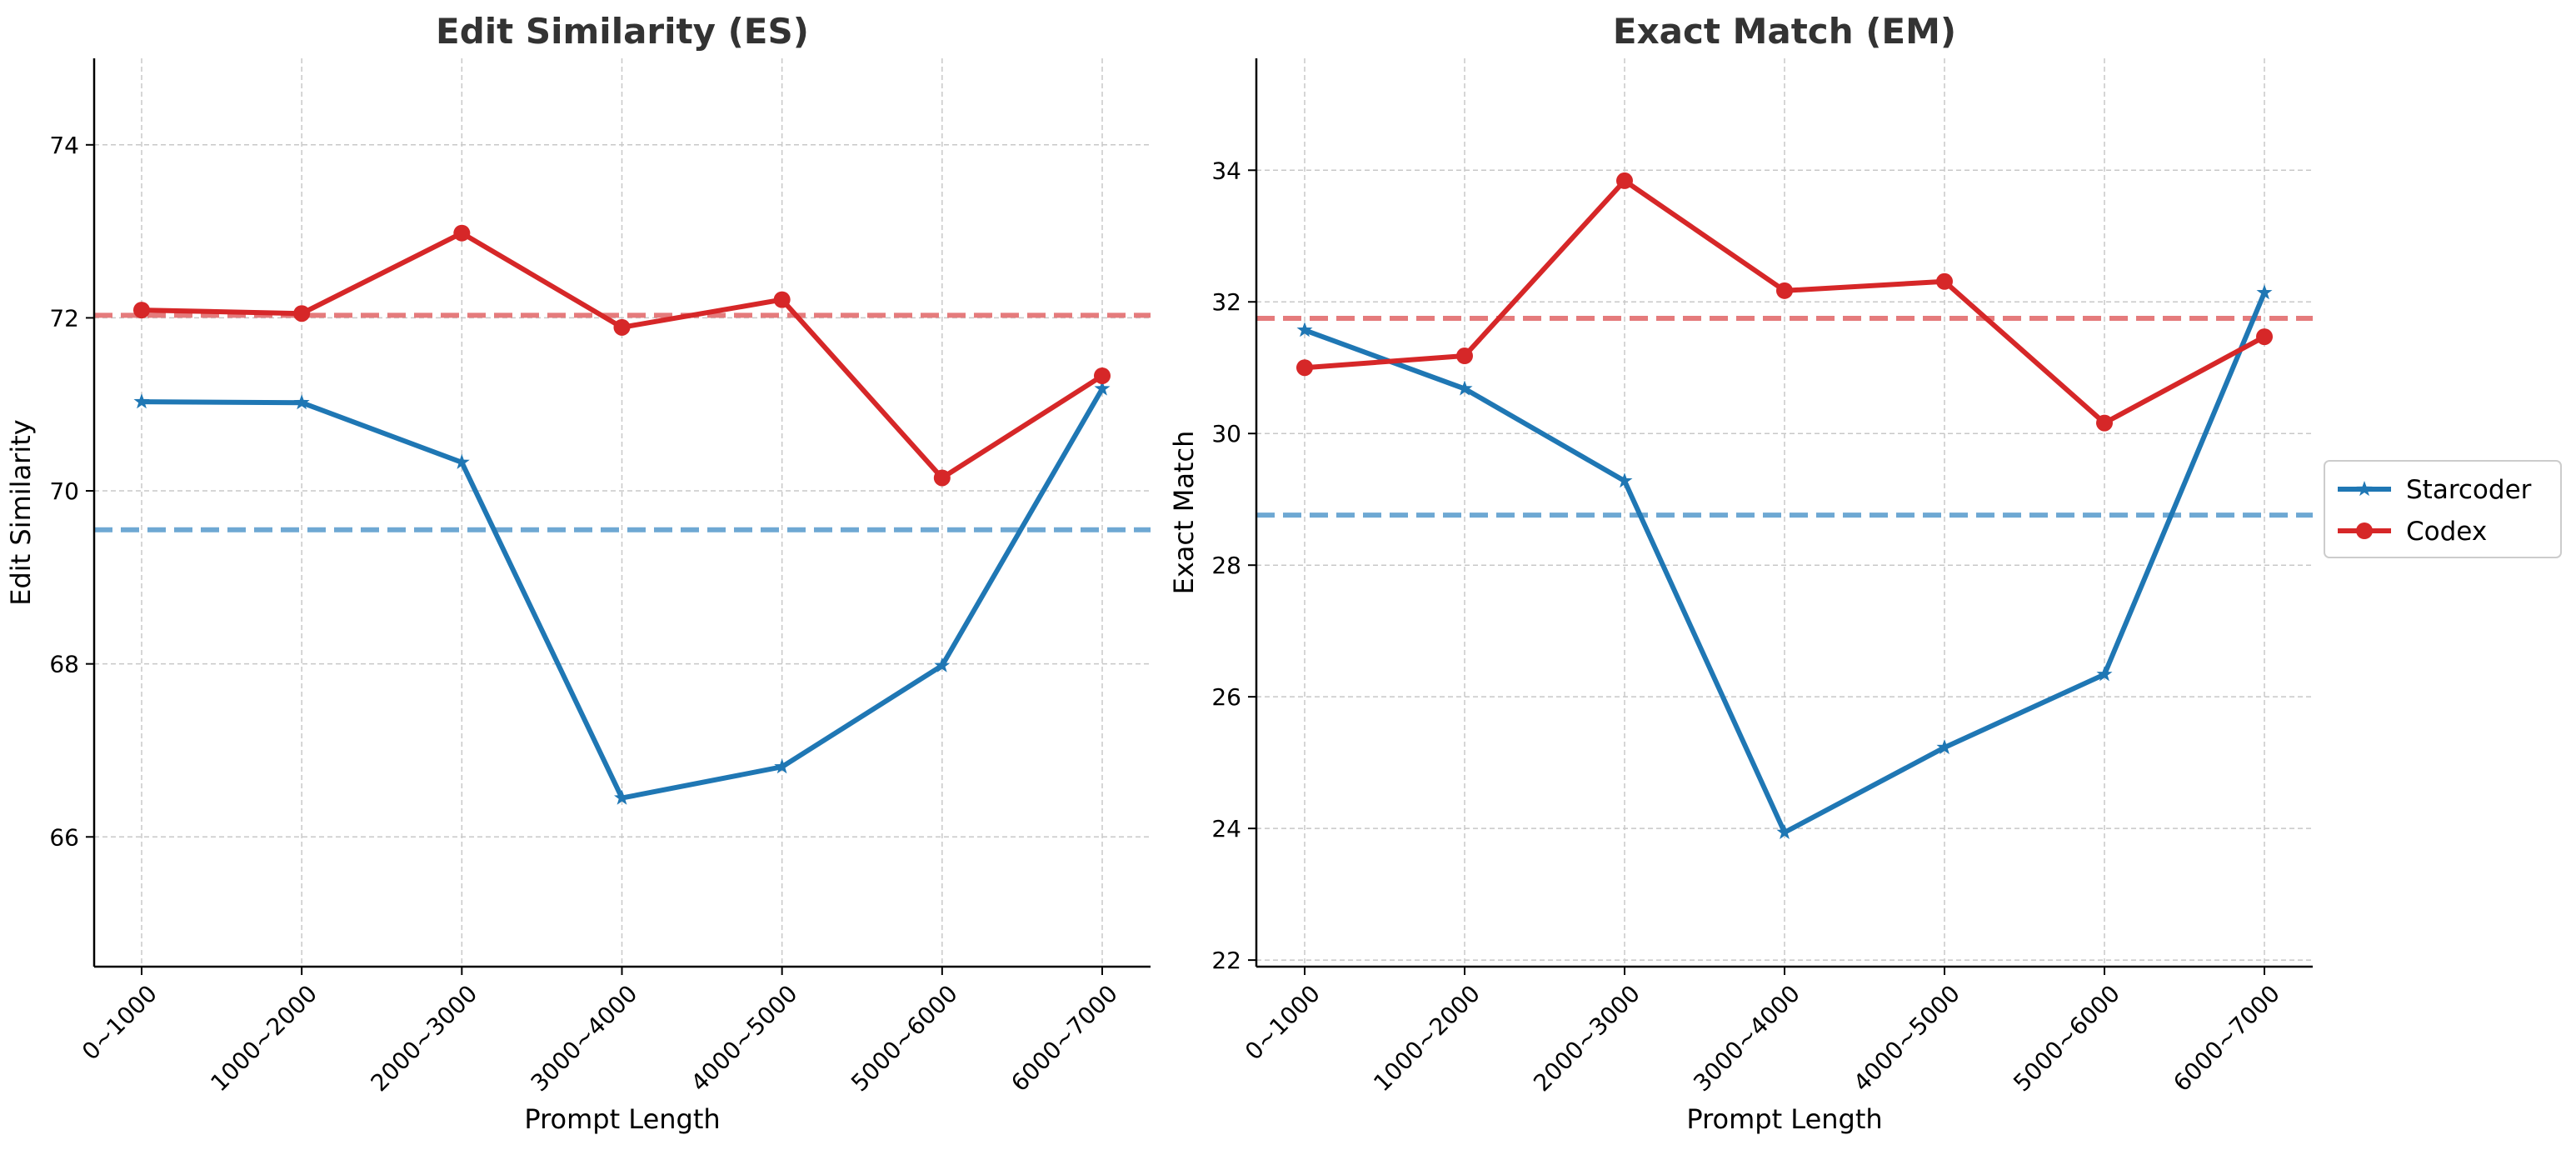 The width and height of the screenshot is (2576, 1150). Describe the element at coordinates (1226, 697) in the screenshot. I see `y-tick-label: 26` at that location.